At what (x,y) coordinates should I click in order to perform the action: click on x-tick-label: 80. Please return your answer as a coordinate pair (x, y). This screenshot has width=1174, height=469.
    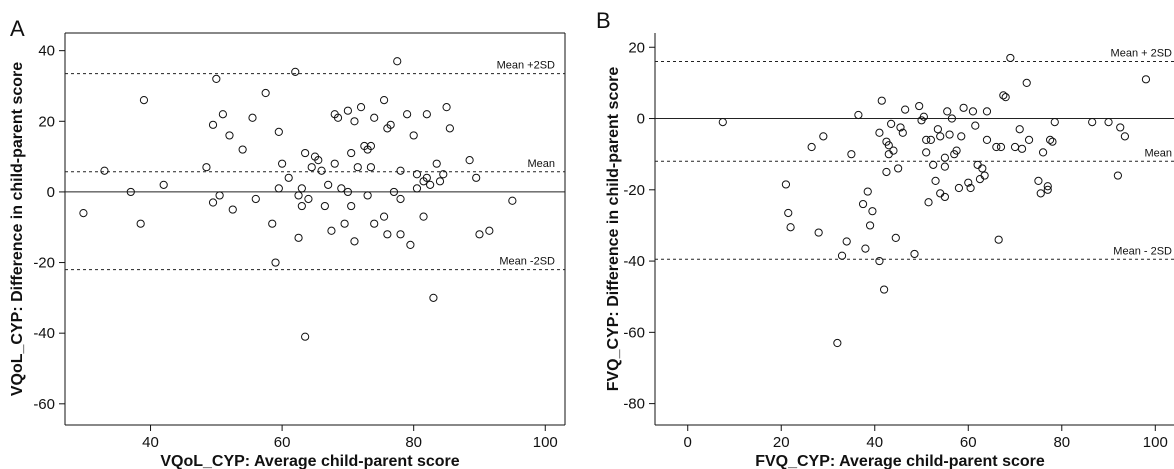
    Looking at the image, I should click on (413, 442).